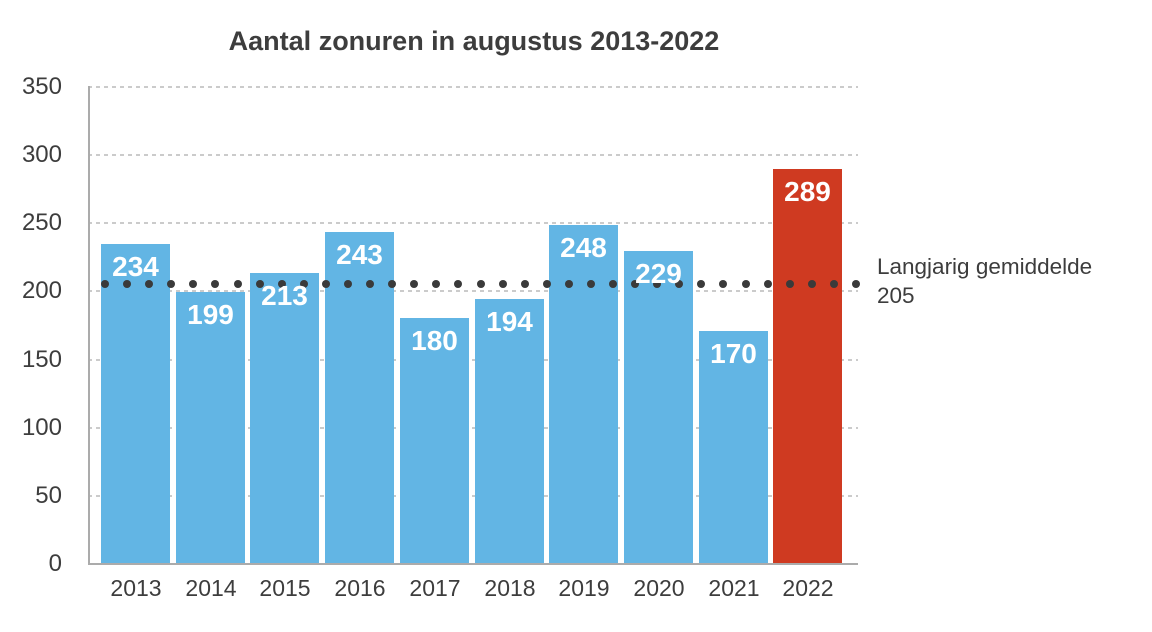  Describe the element at coordinates (658, 273) in the screenshot. I see `bar-value-2020: 229` at that location.